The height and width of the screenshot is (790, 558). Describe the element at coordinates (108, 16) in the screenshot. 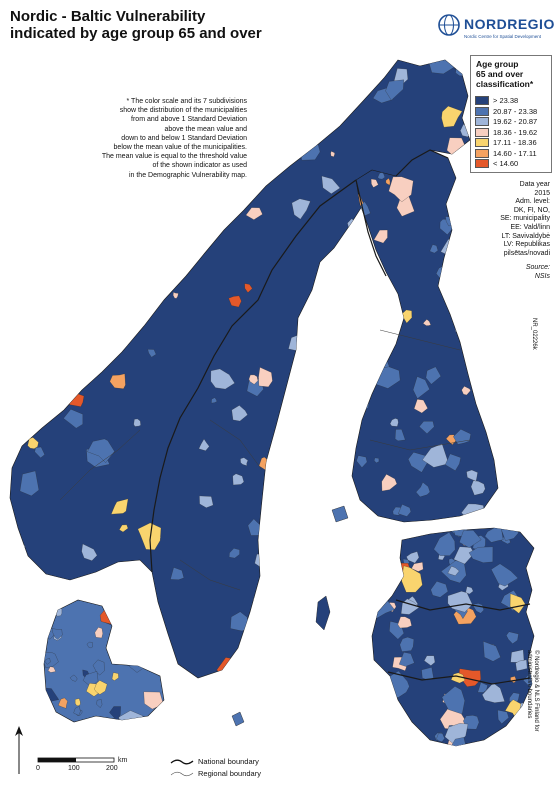

I see `map-title-line-1: Nordic - Baltic Vulnerability` at that location.